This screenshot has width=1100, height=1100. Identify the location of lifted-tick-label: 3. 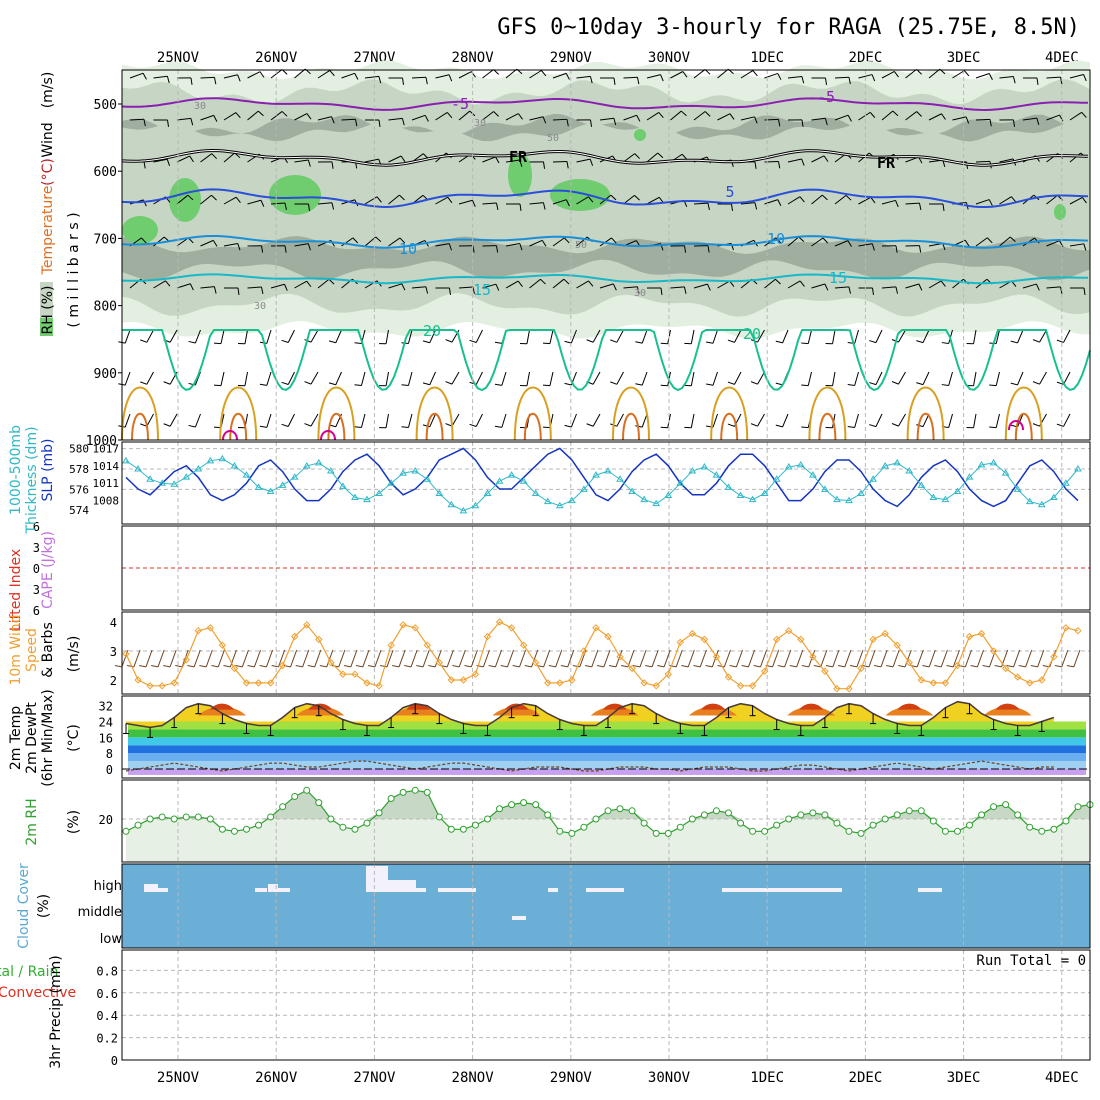
(36, 590).